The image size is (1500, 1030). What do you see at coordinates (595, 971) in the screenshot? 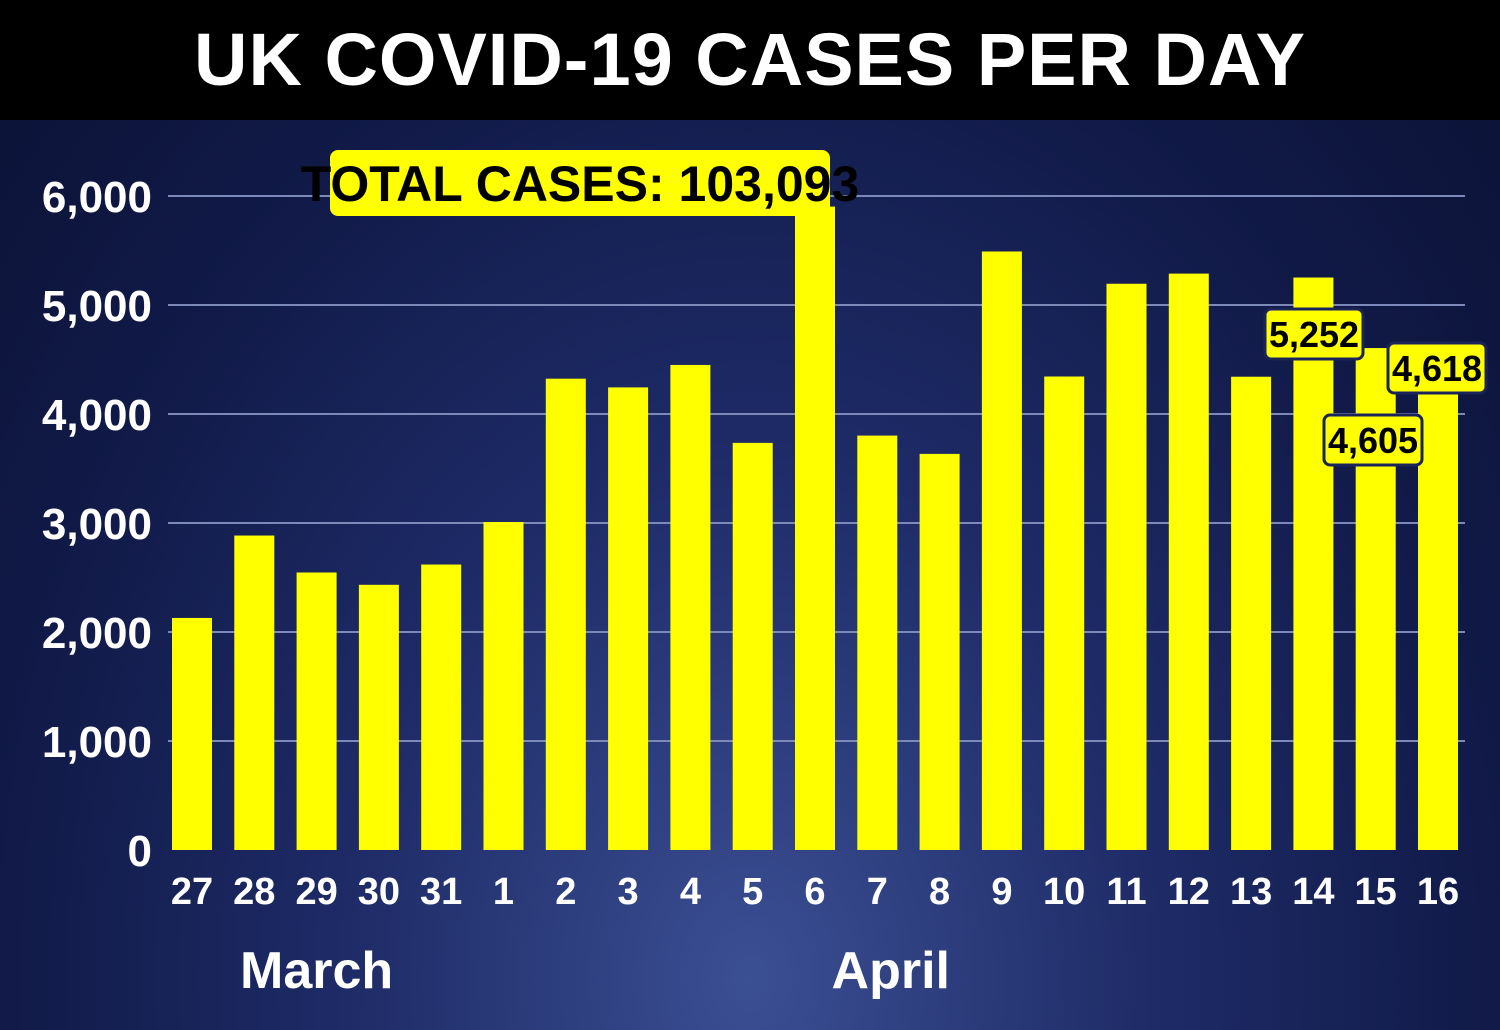
I see `month-labels: March April` at bounding box center [595, 971].